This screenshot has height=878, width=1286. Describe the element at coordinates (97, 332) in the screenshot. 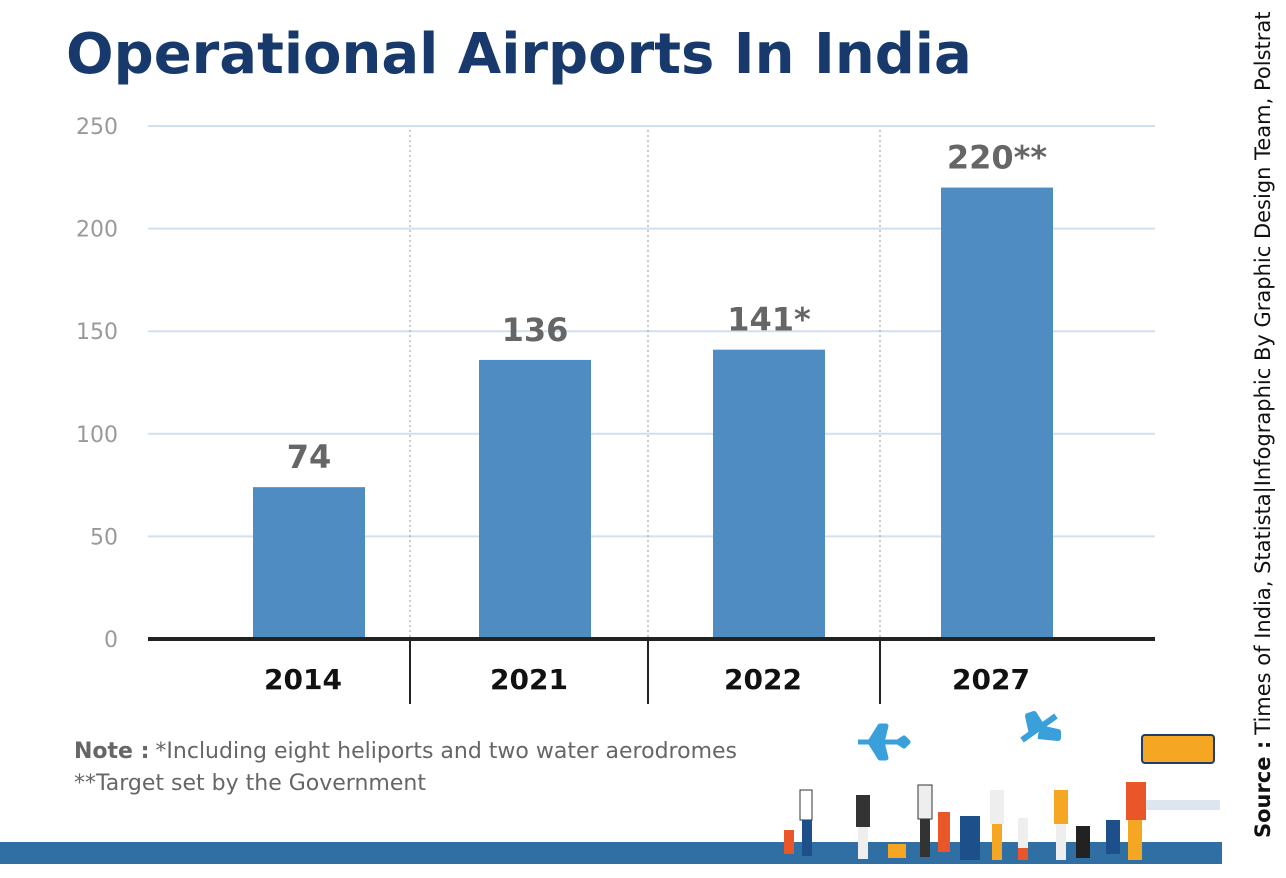

I see `y-tick-label: 150` at that location.